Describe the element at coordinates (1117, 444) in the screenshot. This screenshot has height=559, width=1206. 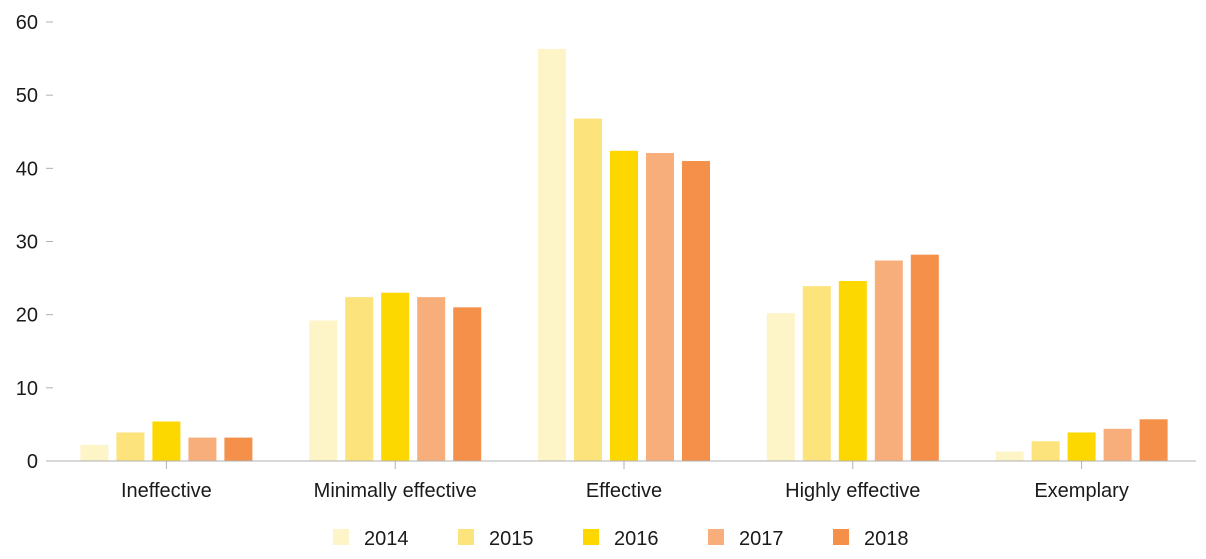
I see `bar-2017-exemplary` at that location.